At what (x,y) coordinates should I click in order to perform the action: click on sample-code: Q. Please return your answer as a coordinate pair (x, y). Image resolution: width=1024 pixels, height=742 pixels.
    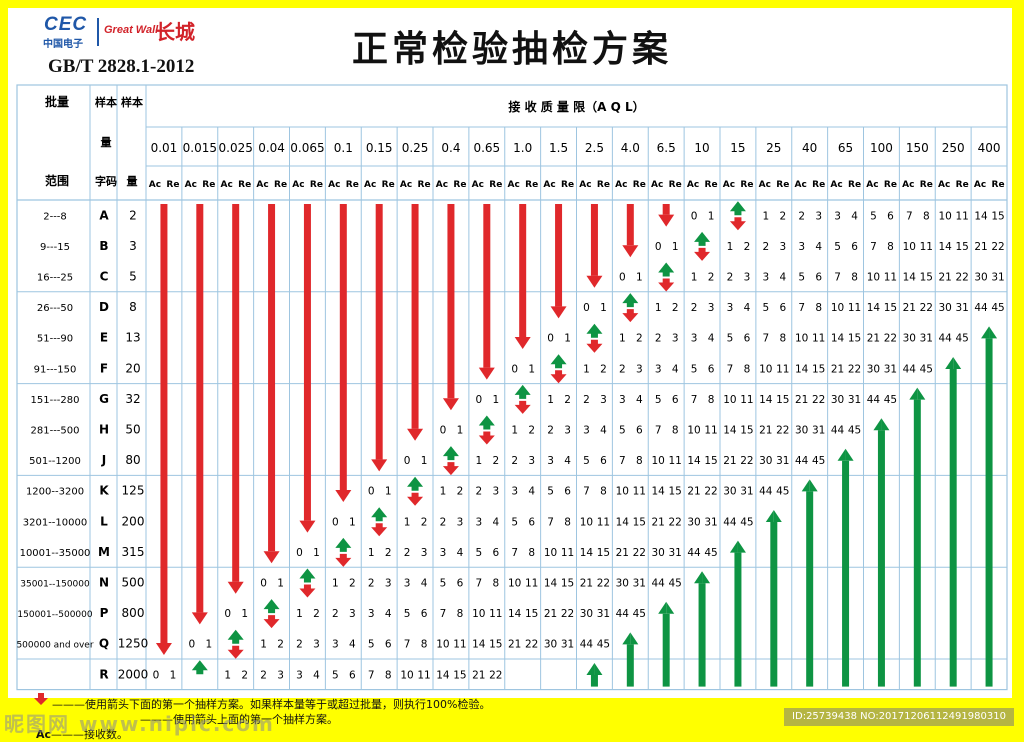
    Looking at the image, I should click on (104, 644).